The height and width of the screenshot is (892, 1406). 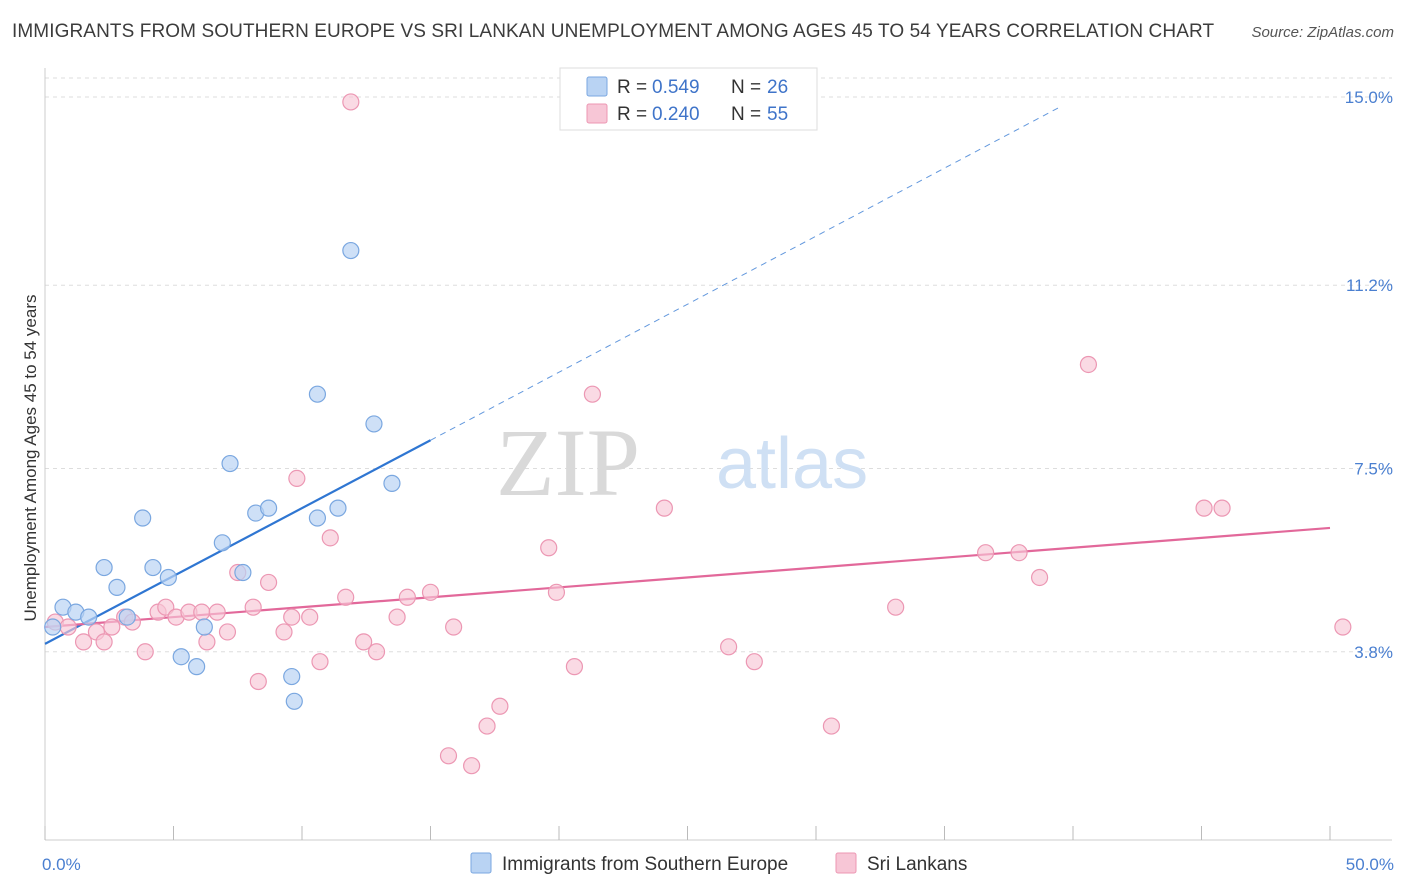 I want to click on x-tick-label-max: 50.0%, so click(x=1370, y=864).